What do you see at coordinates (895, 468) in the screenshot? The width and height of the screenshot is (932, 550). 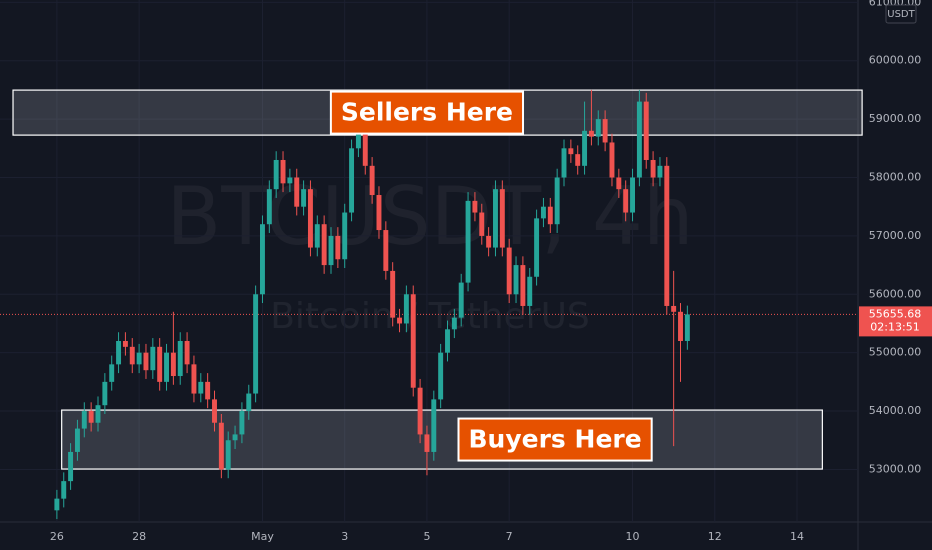 I see `y-tick-label: 53000.00` at bounding box center [895, 468].